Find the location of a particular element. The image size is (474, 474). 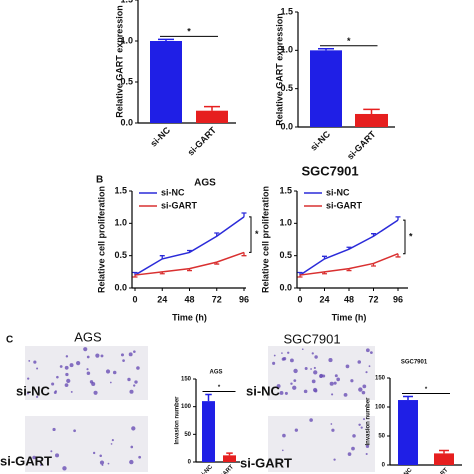

x-tick-label: 24 is located at coordinates (162, 299).